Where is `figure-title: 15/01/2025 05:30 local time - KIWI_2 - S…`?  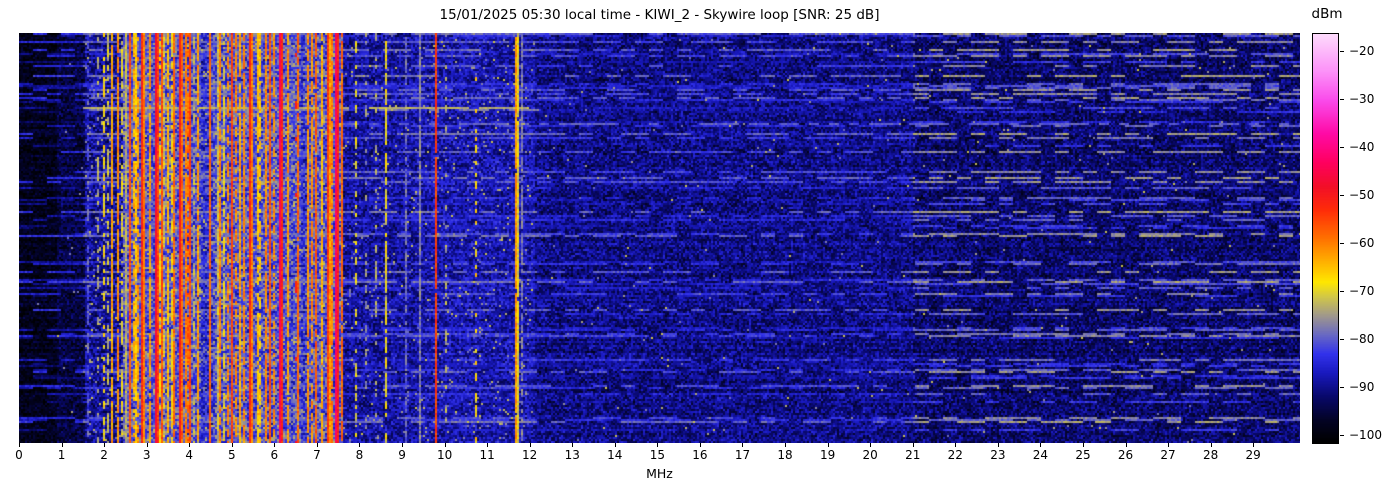
figure-title: 15/01/2025 05:30 local time - KIWI_2 - S… is located at coordinates (659, 15).